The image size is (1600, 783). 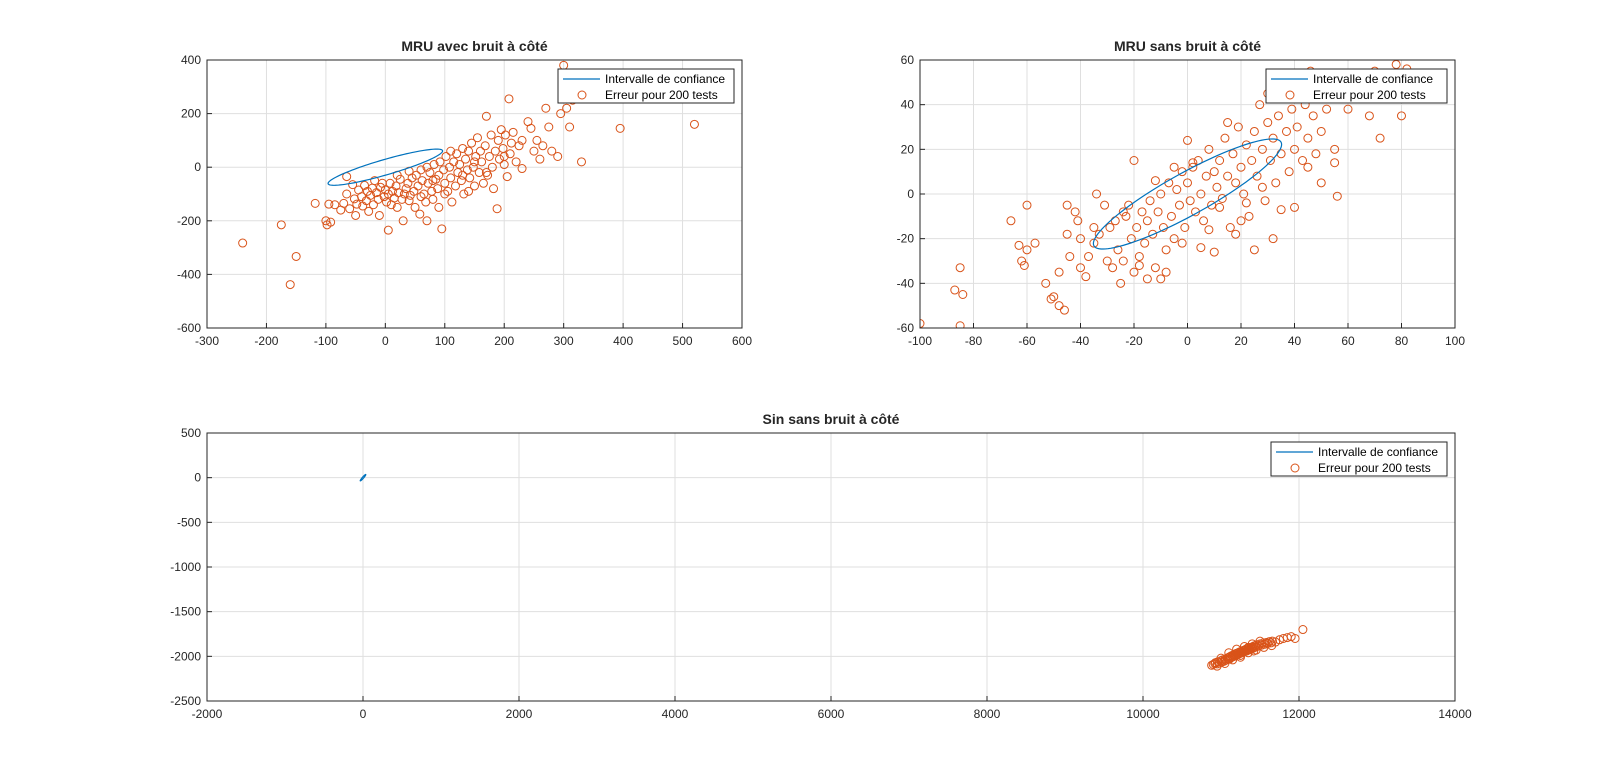 What do you see at coordinates (582, 95) in the screenshot?
I see `legend-marker-swatch` at bounding box center [582, 95].